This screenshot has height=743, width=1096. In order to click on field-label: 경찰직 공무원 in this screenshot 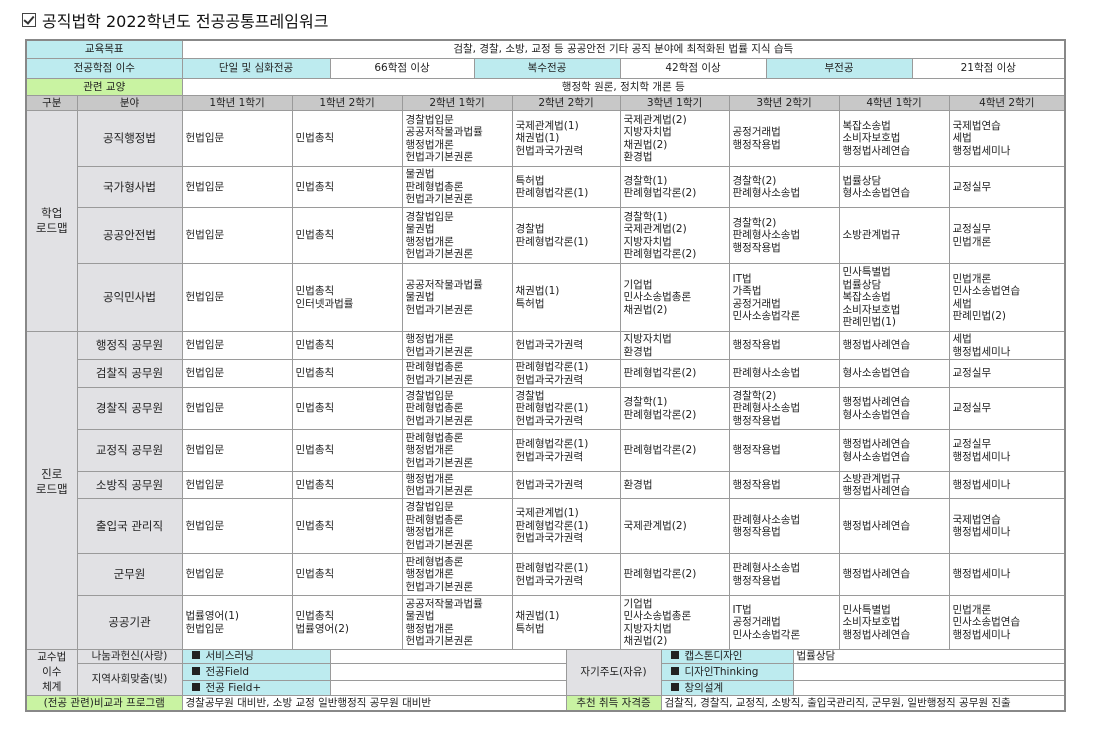, I will do `click(129, 408)`.